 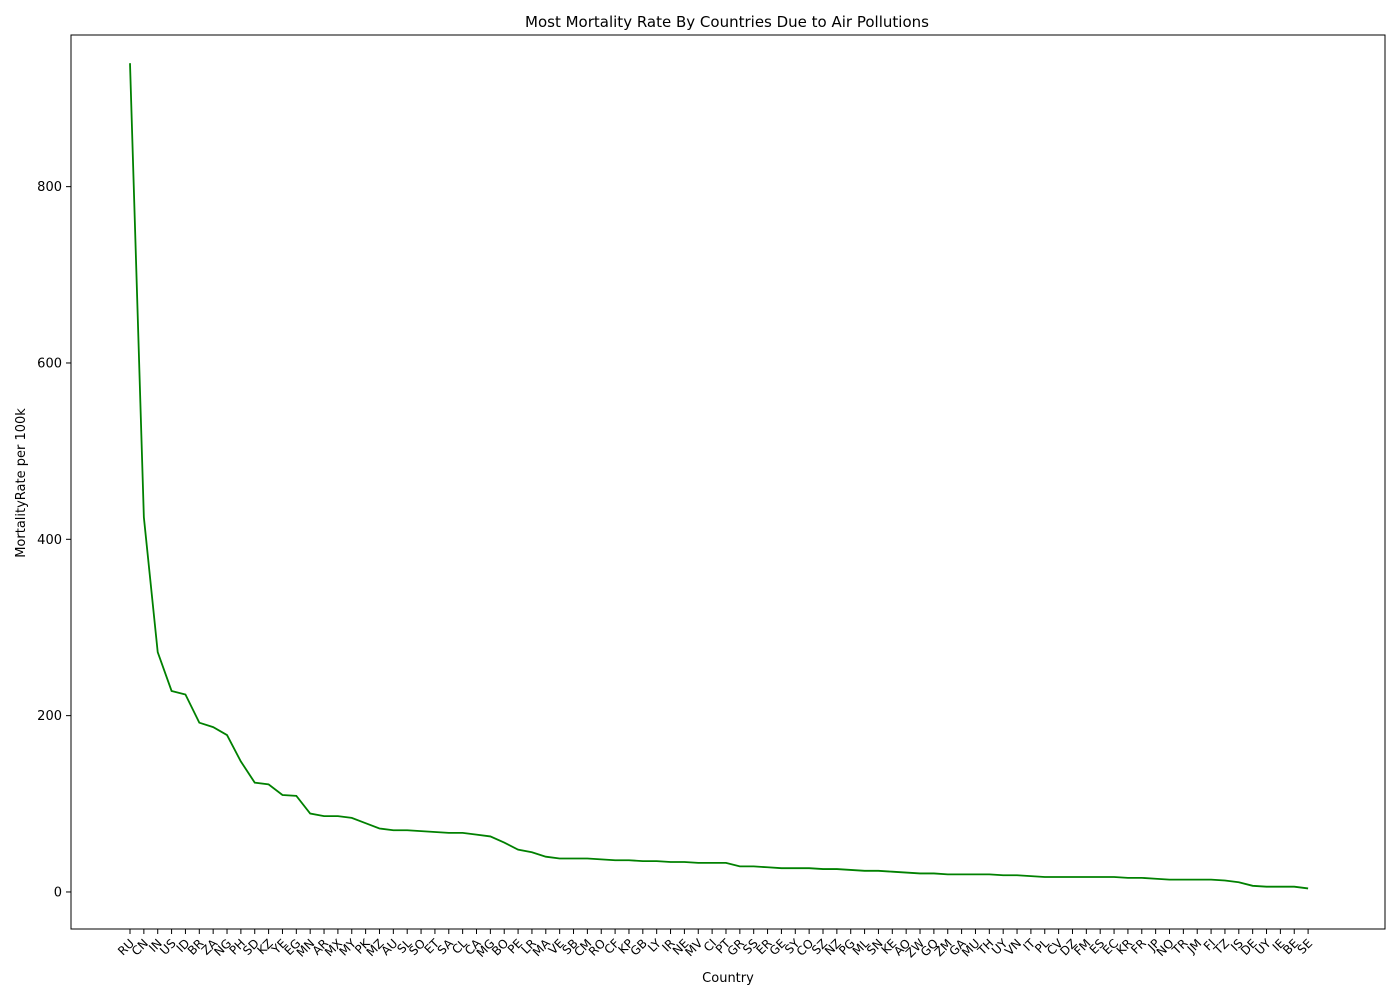 I want to click on x-tick-label: VN, so click(x=1013, y=947).